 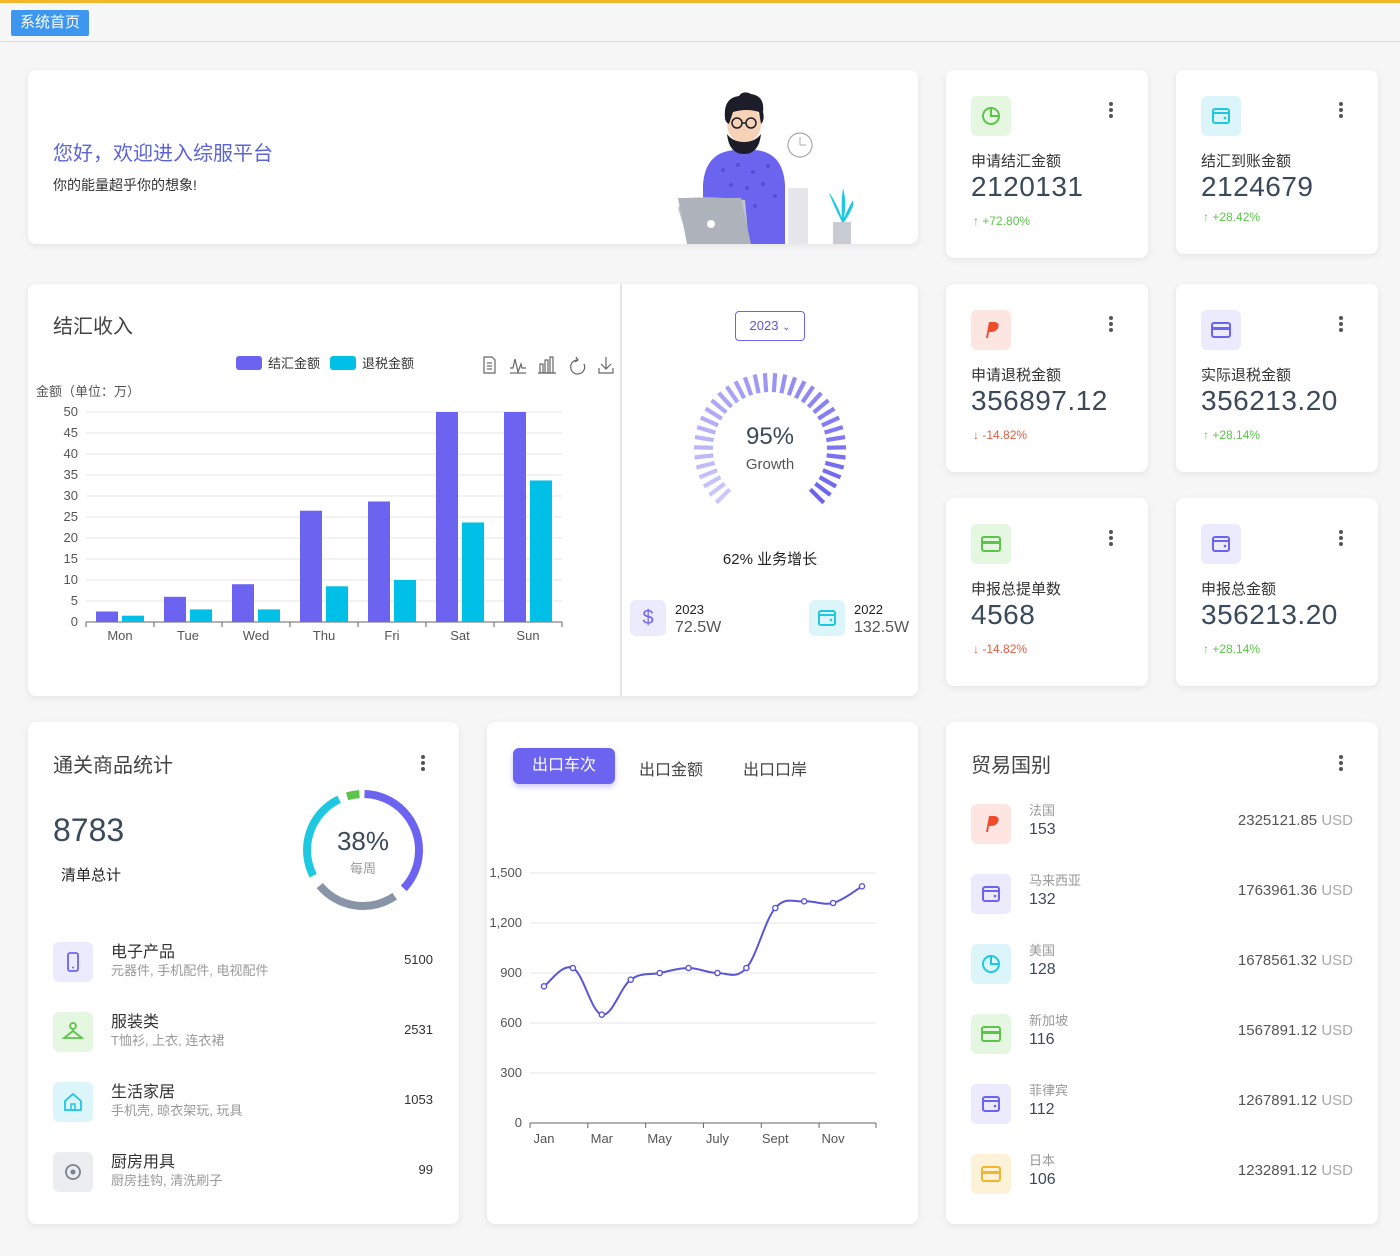 What do you see at coordinates (113, 766) in the screenshot?
I see `customs-title: 通关商品统计` at bounding box center [113, 766].